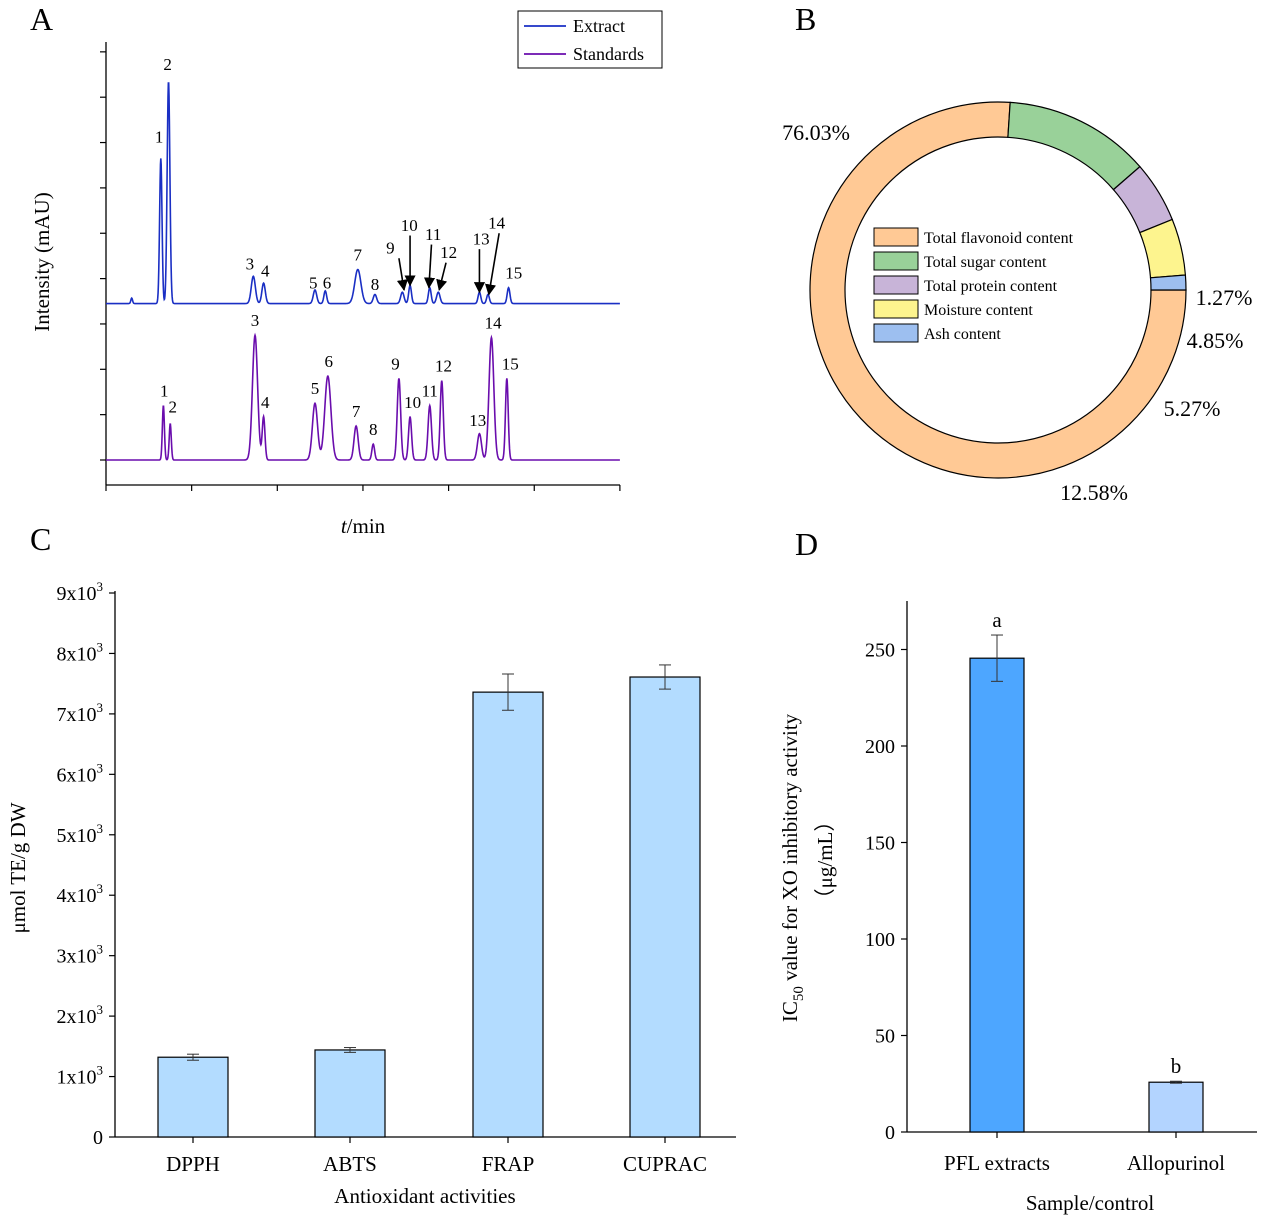  What do you see at coordinates (508, 1164) in the screenshot?
I see `x-tick-label: FRAP` at bounding box center [508, 1164].